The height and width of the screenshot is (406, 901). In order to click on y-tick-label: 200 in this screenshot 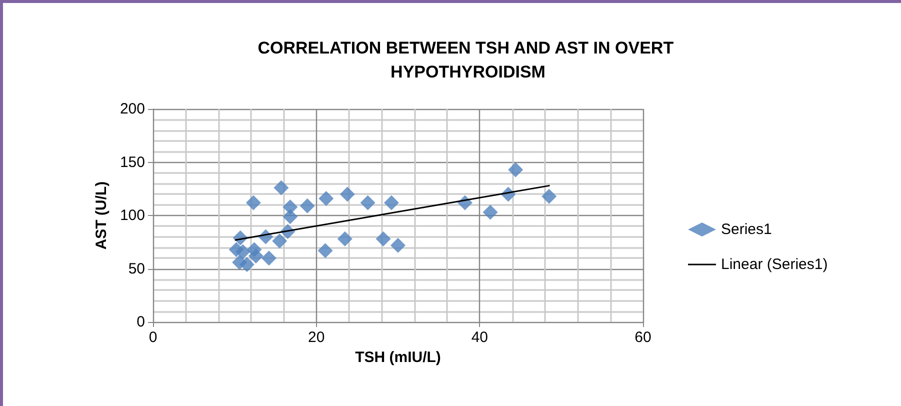, I will do `click(132, 109)`.